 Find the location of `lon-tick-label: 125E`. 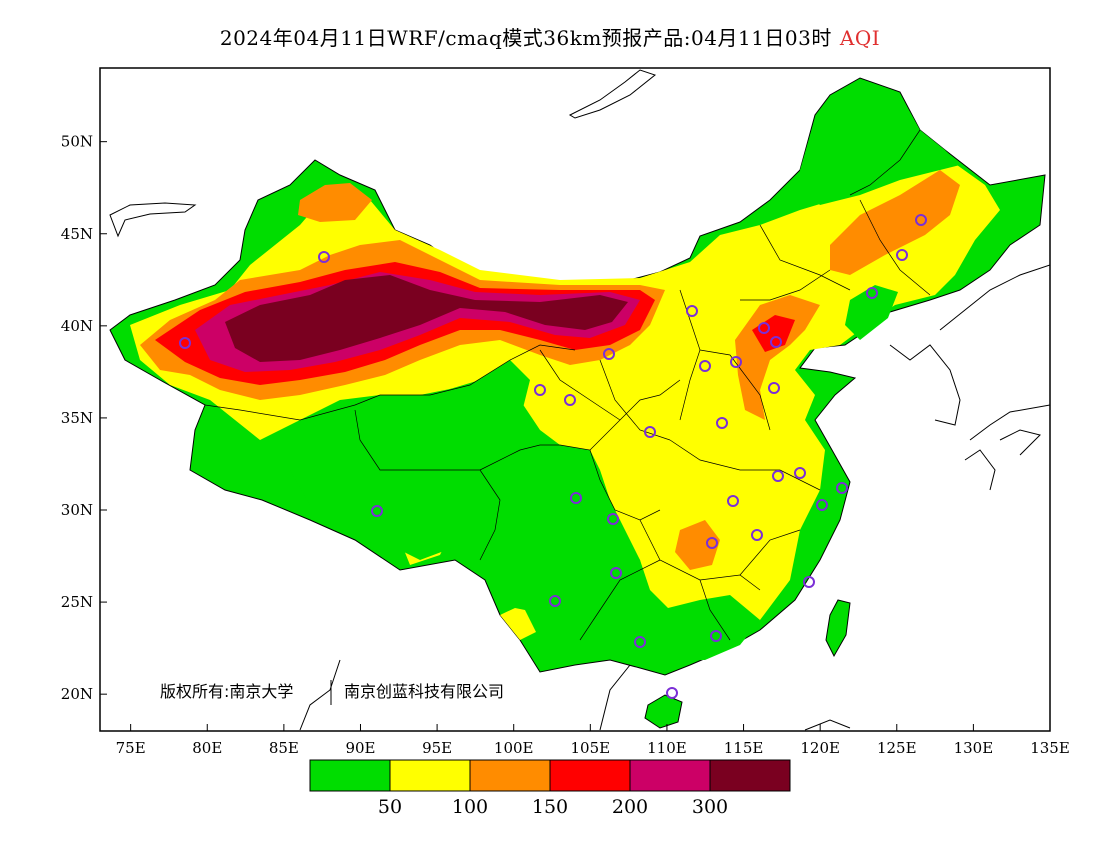

lon-tick-label: 125E is located at coordinates (897, 748).